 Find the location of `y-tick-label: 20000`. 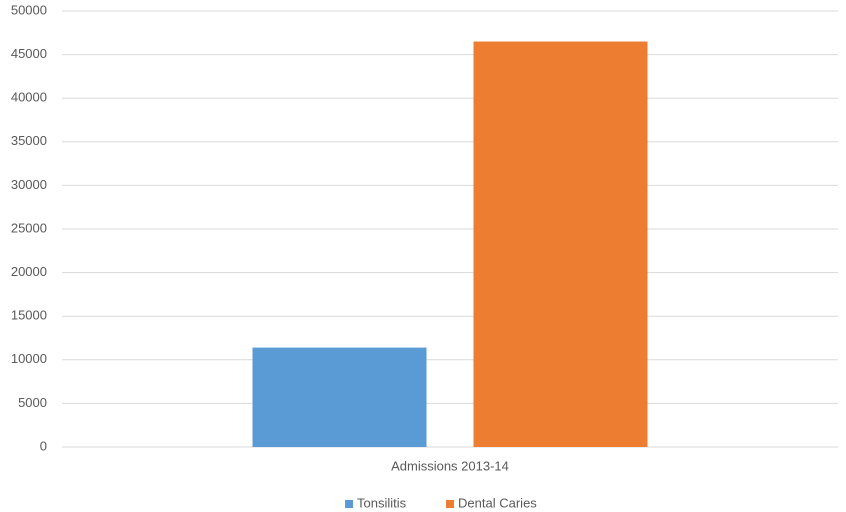

y-tick-label: 20000 is located at coordinates (29, 271).